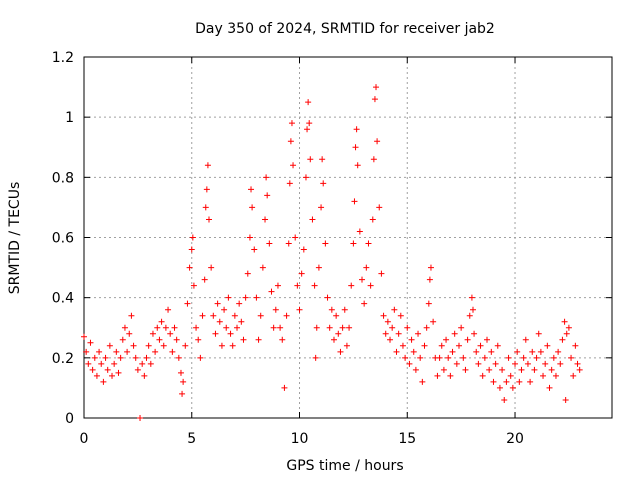 The image size is (640, 480). What do you see at coordinates (63, 58) in the screenshot?
I see `y-tick-label: 1.2` at bounding box center [63, 58].